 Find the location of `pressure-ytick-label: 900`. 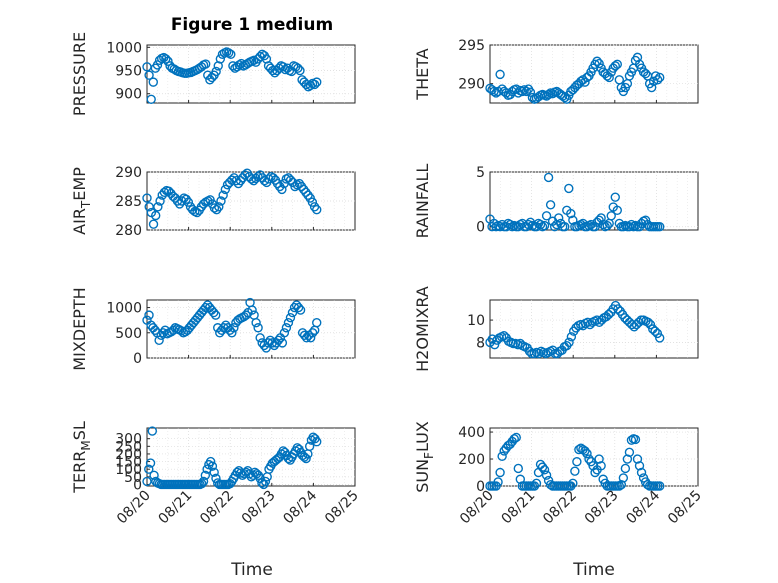

pressure-ytick-label: 900 is located at coordinates (128, 95).